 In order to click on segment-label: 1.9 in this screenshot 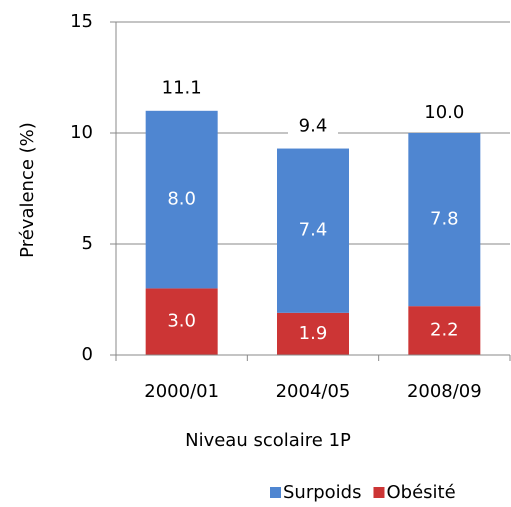, I will do `click(313, 333)`.